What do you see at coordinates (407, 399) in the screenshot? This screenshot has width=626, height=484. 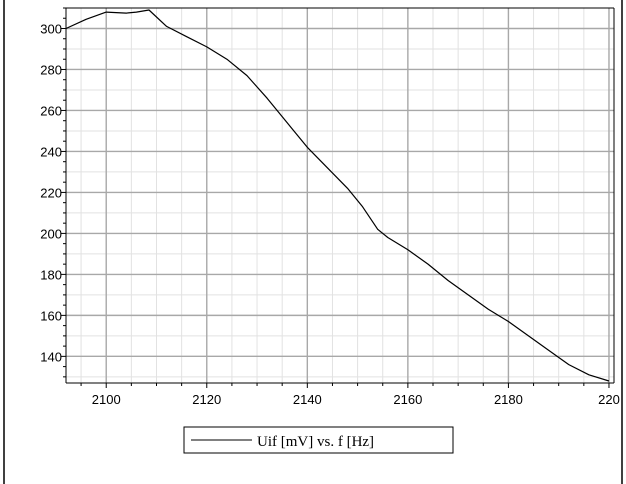 I see `x-tick-label: 2160` at bounding box center [407, 399].